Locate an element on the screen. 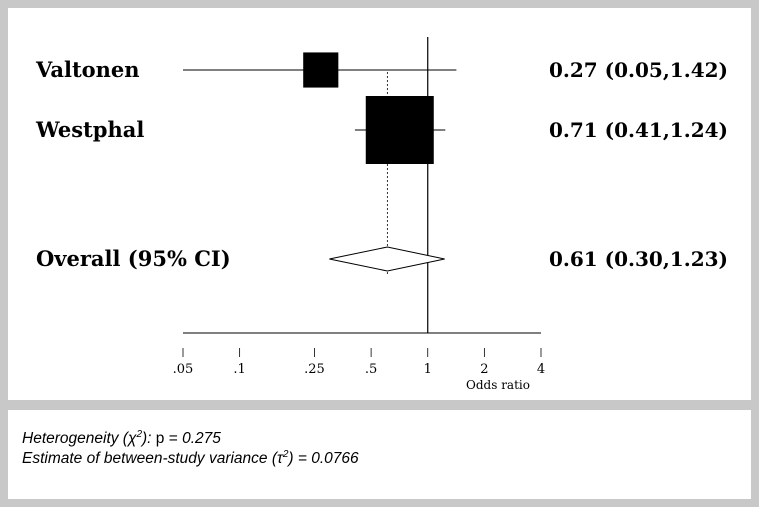 The width and height of the screenshot is (759, 507). variance-prefix: Estimate of between-study variance ( is located at coordinates (150, 459).